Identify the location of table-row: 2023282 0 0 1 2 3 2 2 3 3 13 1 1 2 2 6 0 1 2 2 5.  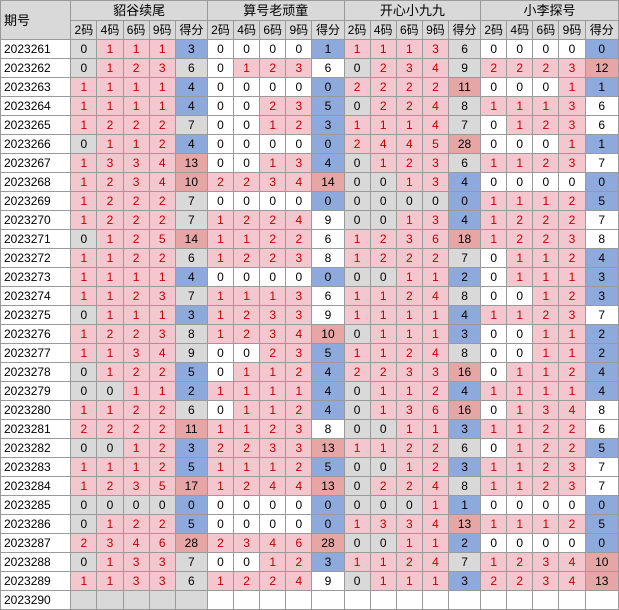
(309, 448).